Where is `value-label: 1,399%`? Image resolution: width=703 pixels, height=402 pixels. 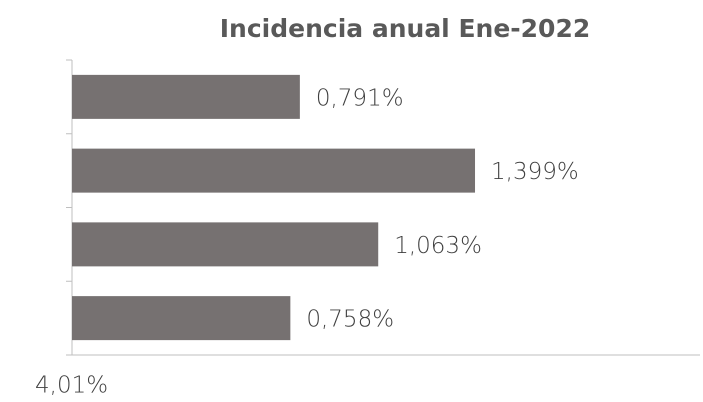
value-label: 1,399% is located at coordinates (535, 172).